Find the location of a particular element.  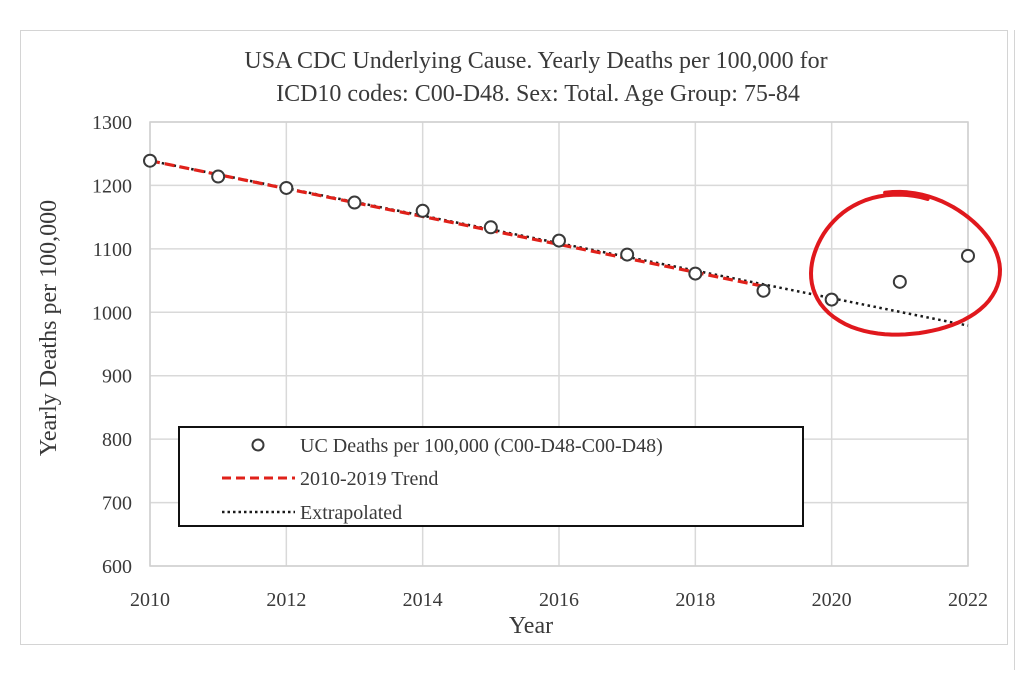

data-point-2011 is located at coordinates (218, 176).